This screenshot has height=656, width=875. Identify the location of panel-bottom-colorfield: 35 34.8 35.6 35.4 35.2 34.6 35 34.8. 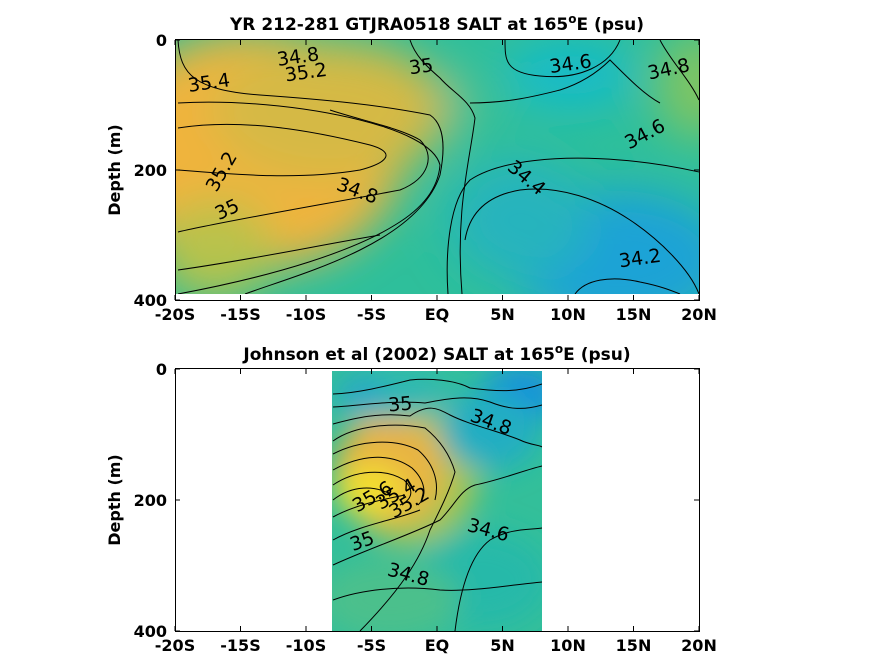
(437, 501).